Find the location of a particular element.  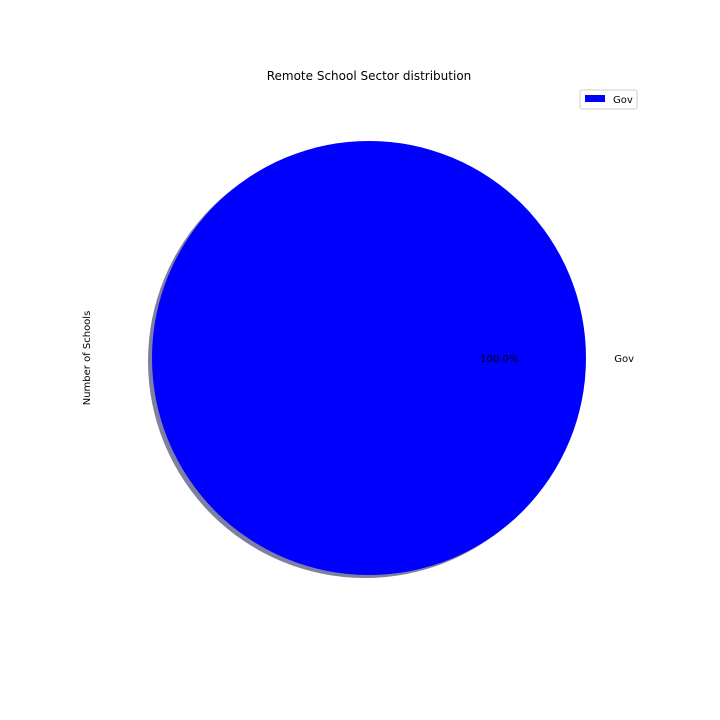

slice-percent-label: 100.0% is located at coordinates (499, 359).